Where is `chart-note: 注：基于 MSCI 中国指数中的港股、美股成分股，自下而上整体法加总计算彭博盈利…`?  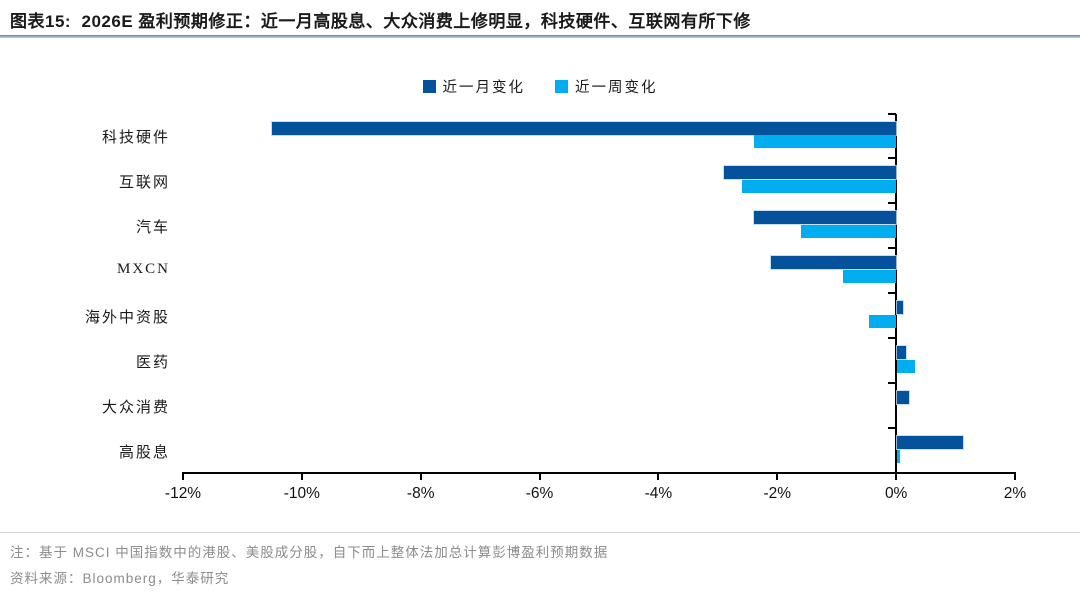
chart-note: 注：基于 MSCI 中国指数中的港股、美股成分股，自下而上整体法加总计算彭博盈利… is located at coordinates (309, 552).